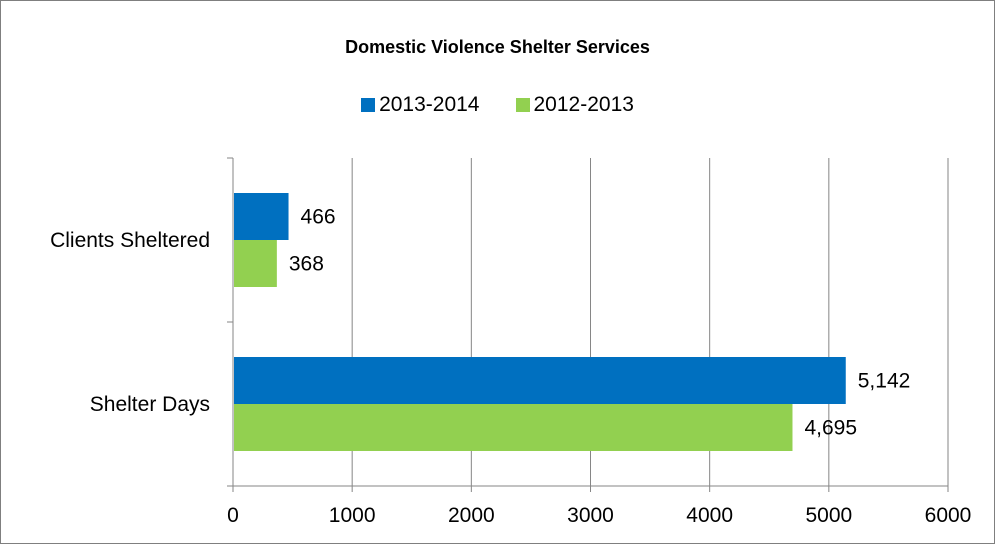 This screenshot has width=995, height=544. What do you see at coordinates (233, 515) in the screenshot?
I see `x-tick-label-0: 0` at bounding box center [233, 515].